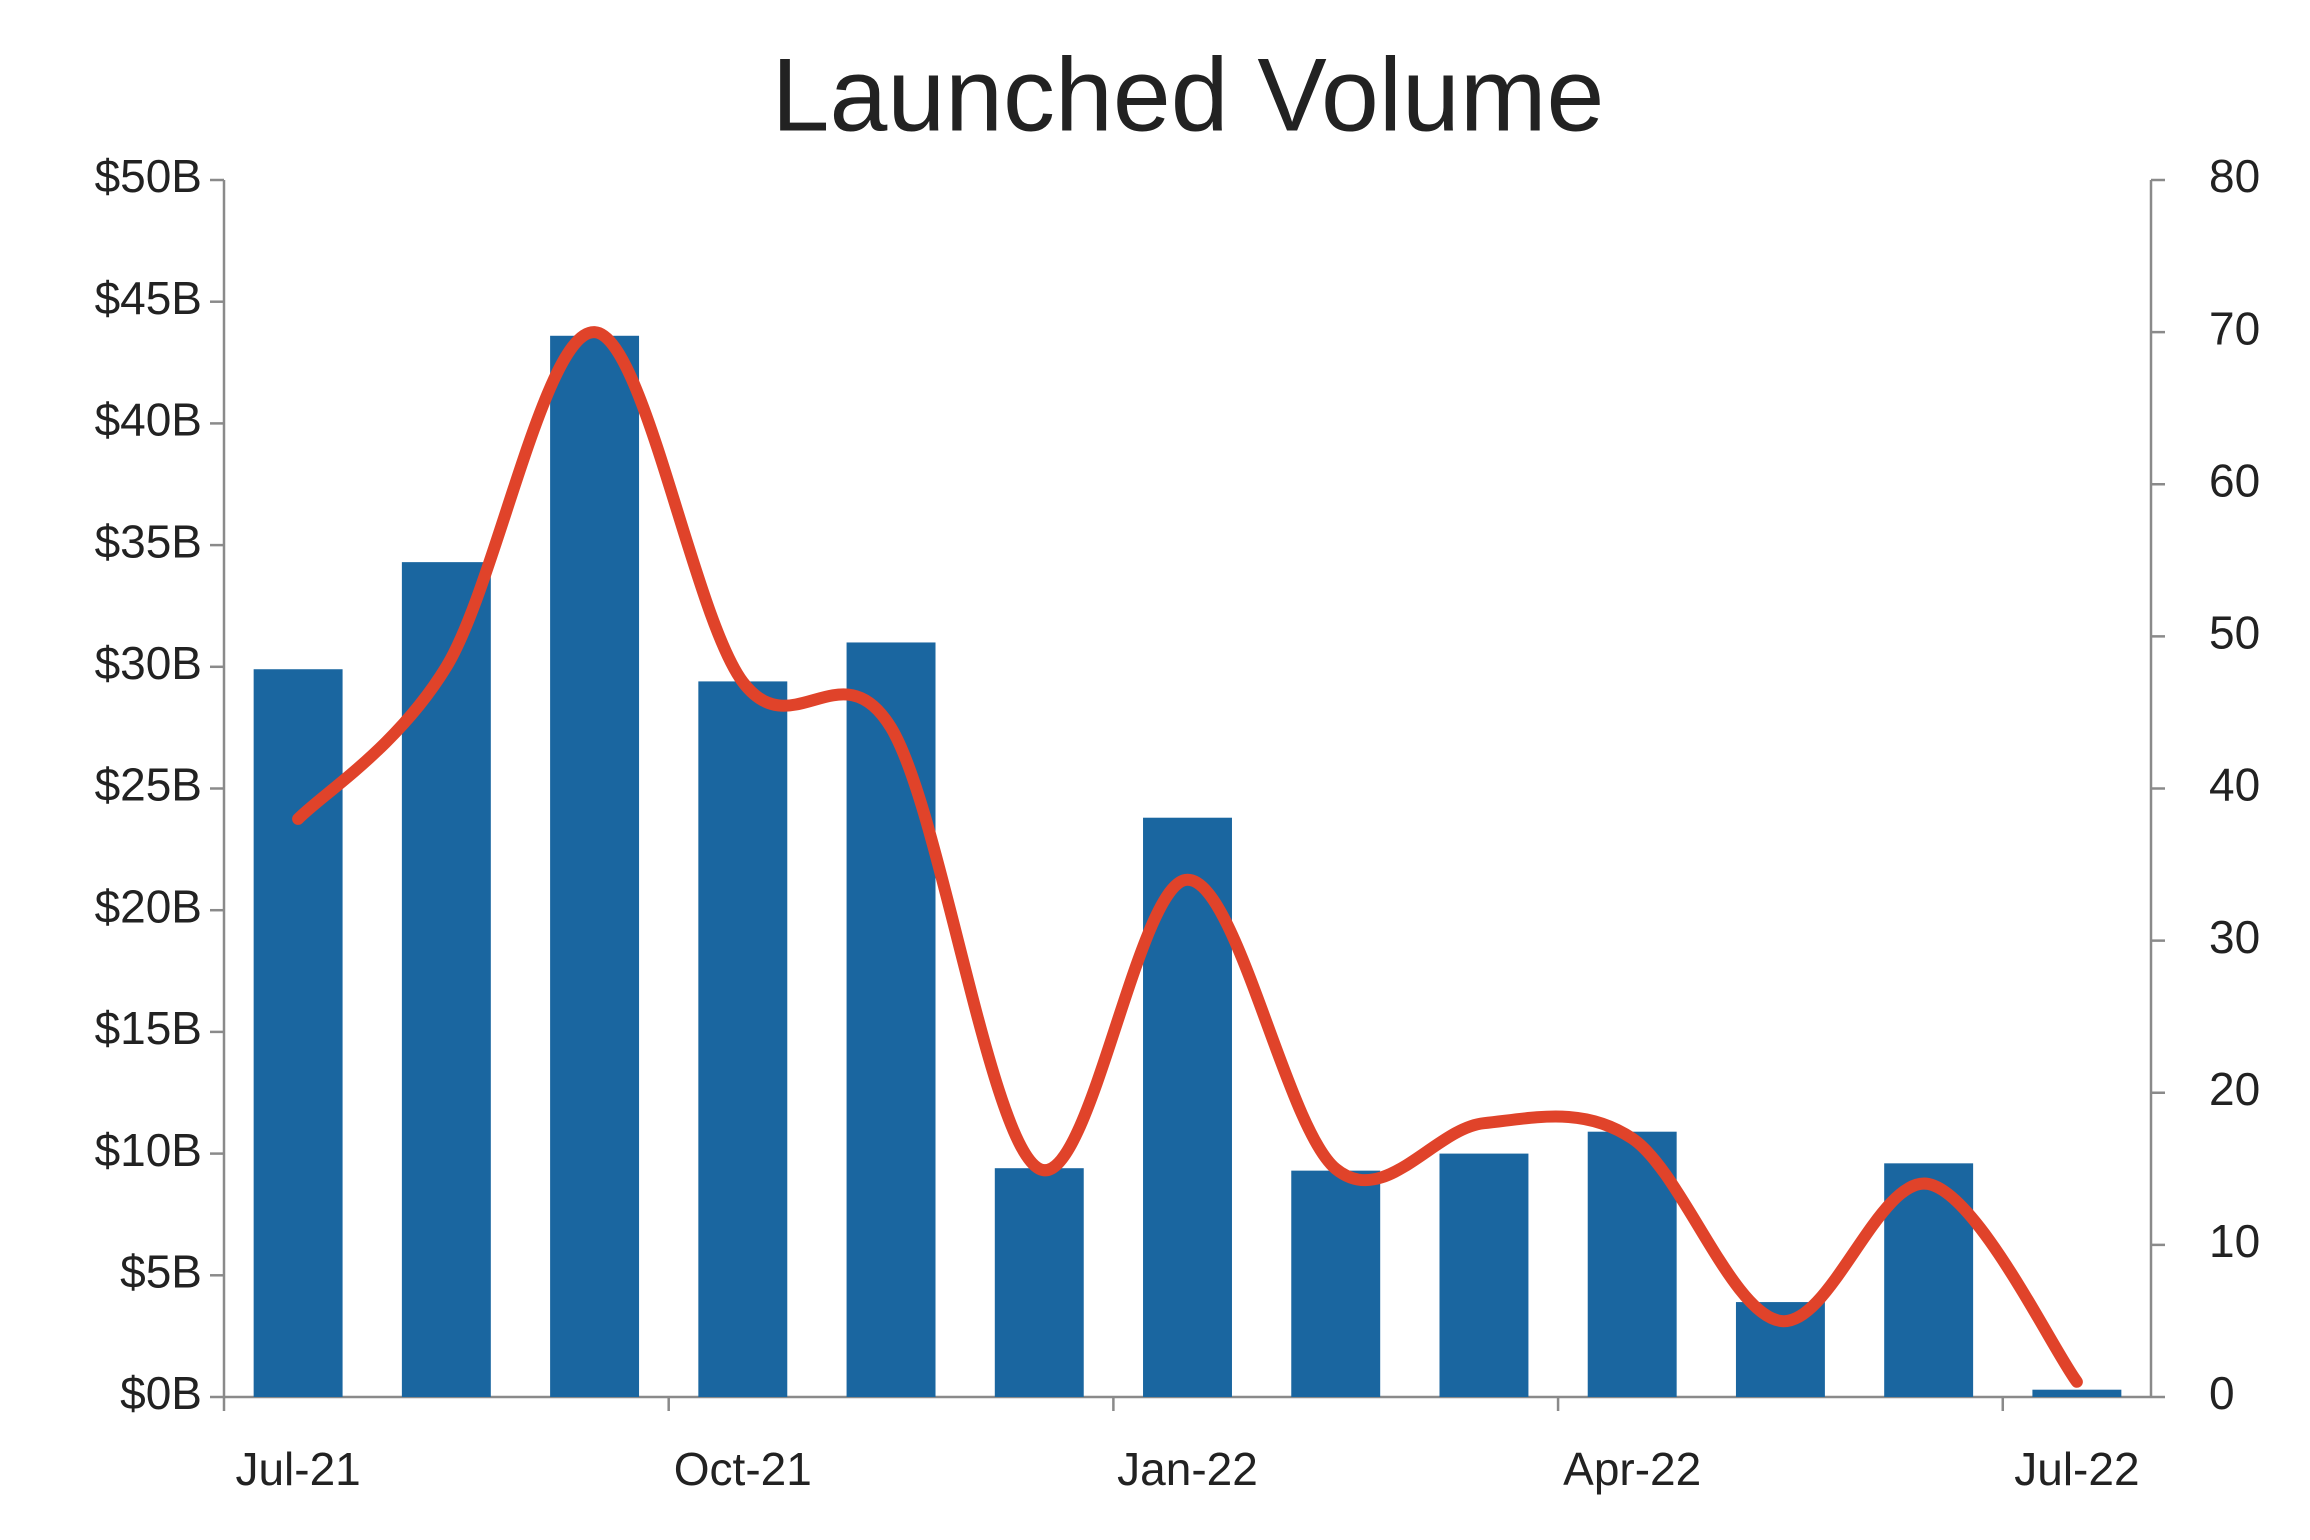 The image size is (2310, 1540). Describe the element at coordinates (2234, 480) in the screenshot. I see `y2-tick-label: 60` at that location.